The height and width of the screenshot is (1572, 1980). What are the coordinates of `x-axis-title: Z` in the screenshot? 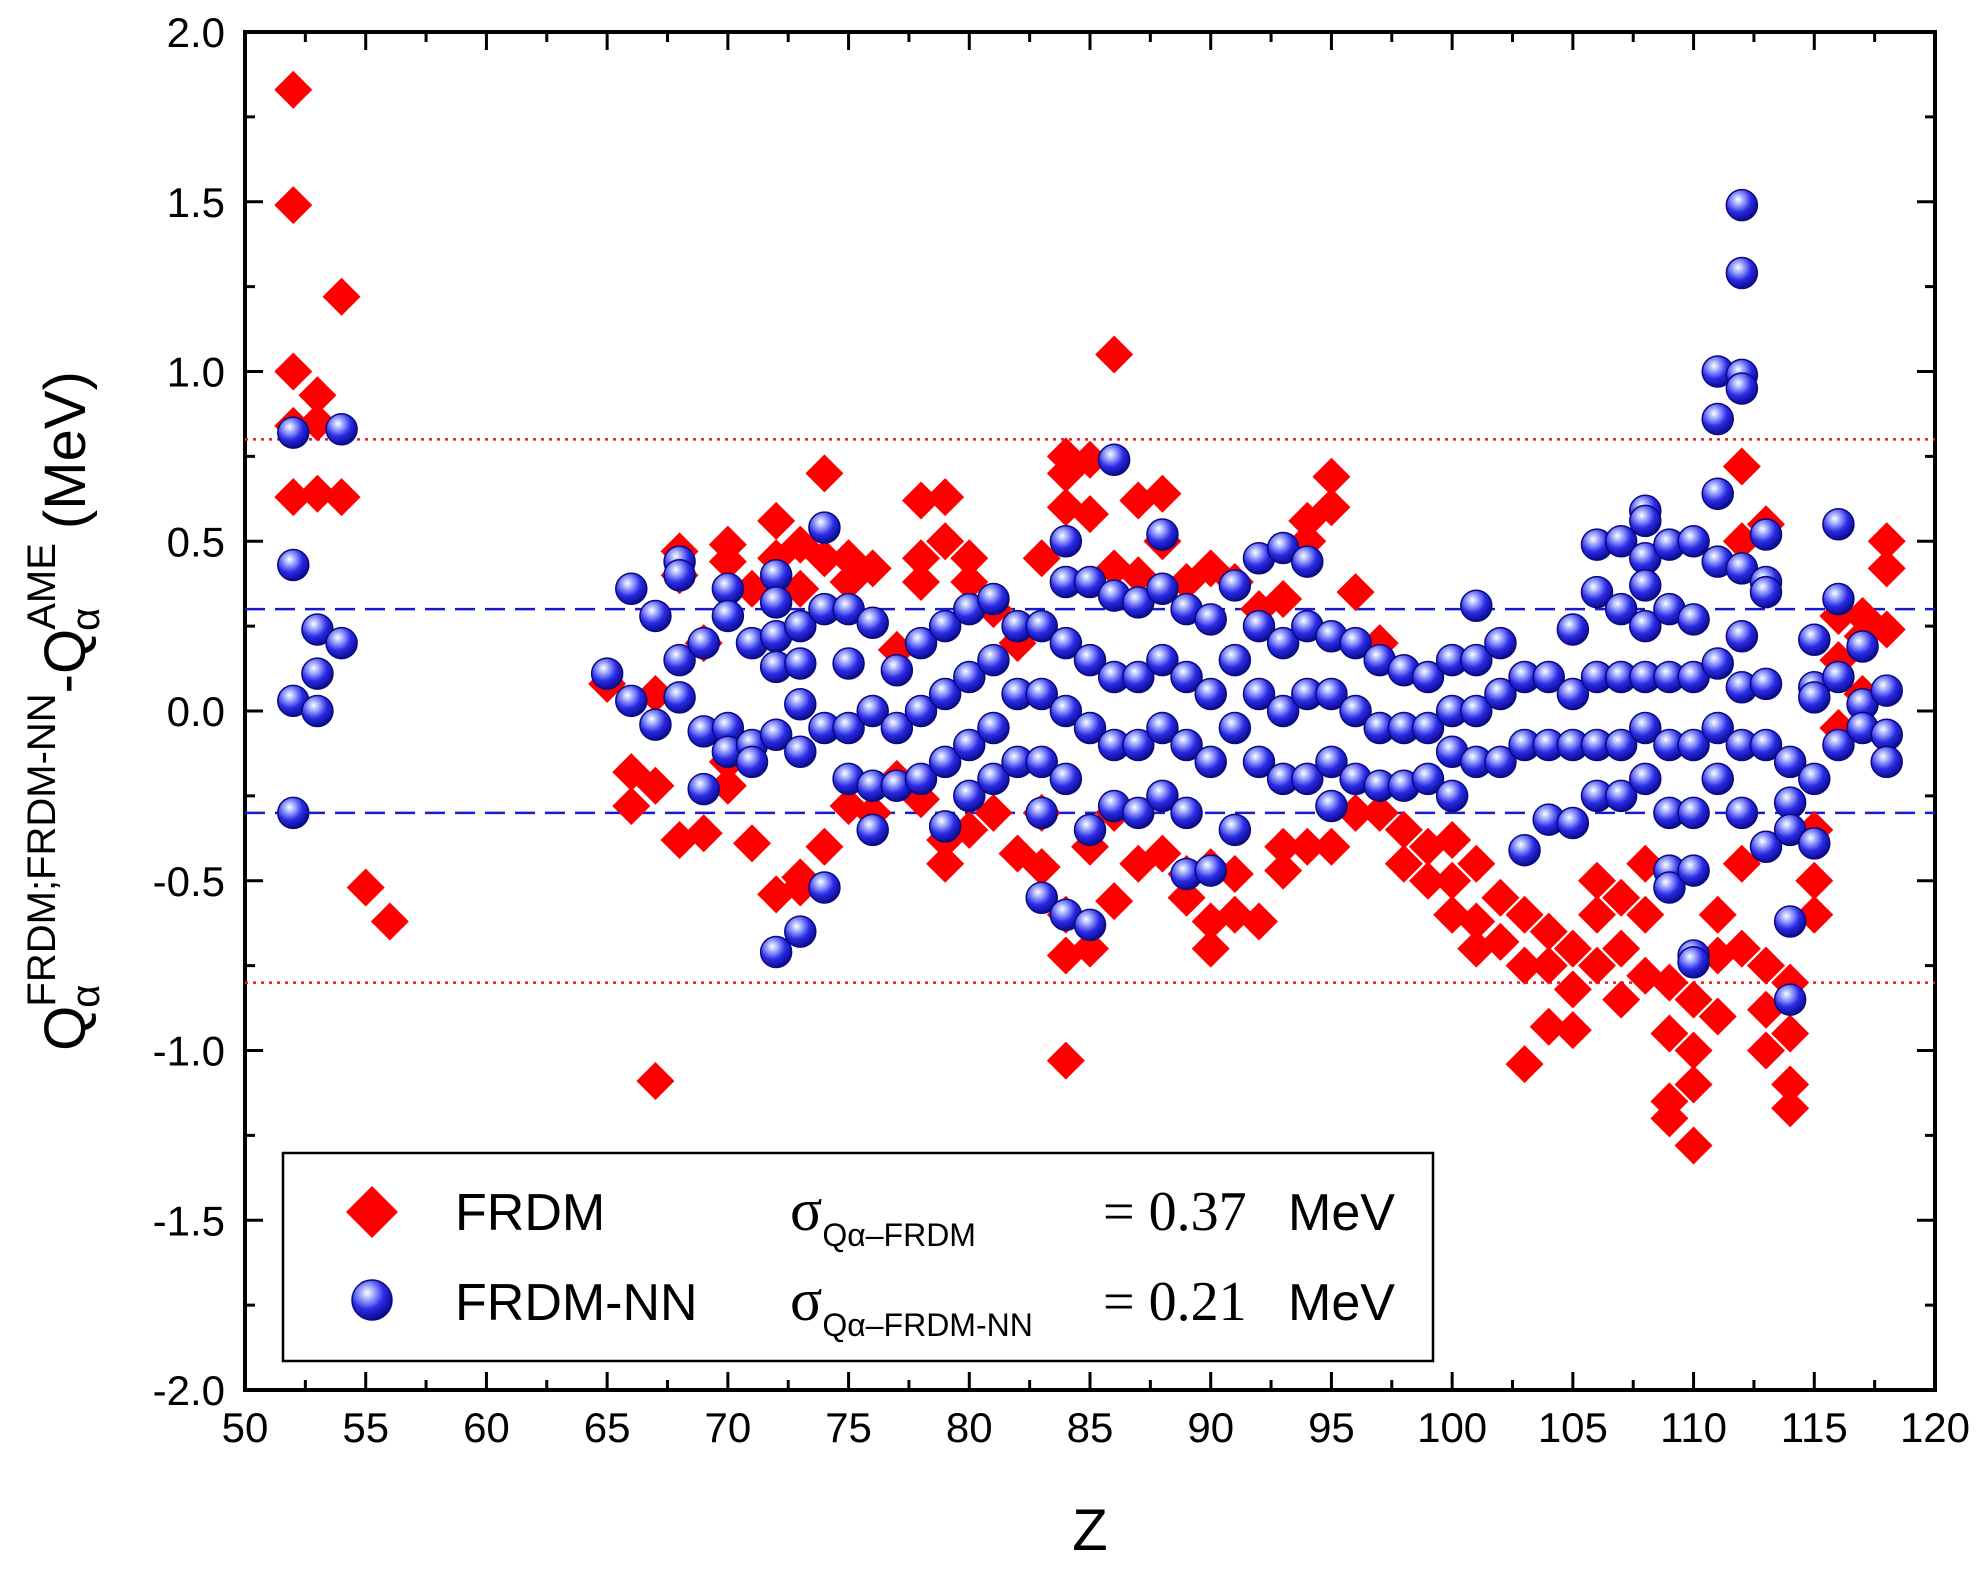 It's located at (1089, 1530).